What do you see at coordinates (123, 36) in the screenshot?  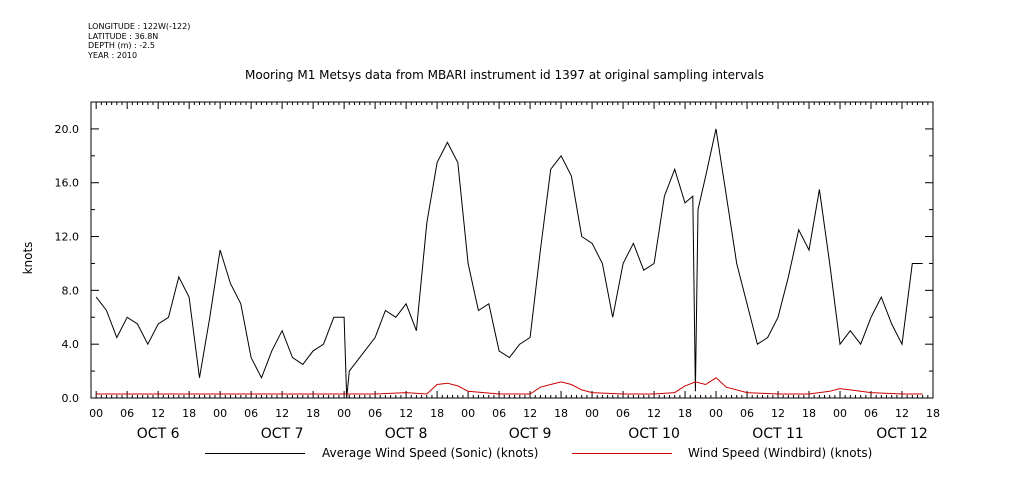 I see `meta-latitude: LATITUDE : 36.8N` at bounding box center [123, 36].